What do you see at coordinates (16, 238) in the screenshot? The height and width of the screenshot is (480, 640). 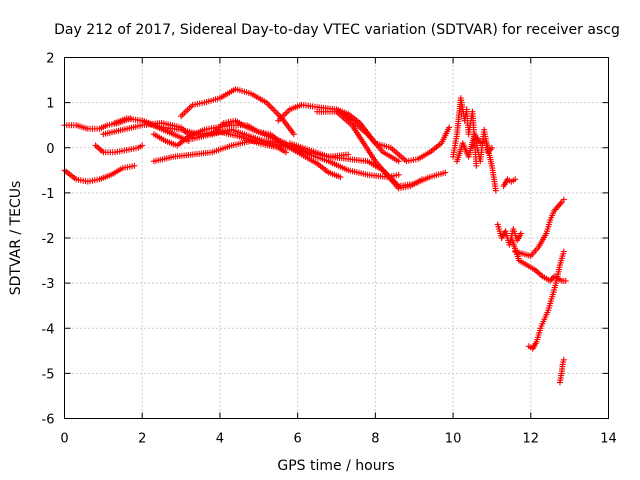 I see `y-axis-label: SDTVAR / TECUs` at bounding box center [16, 238].